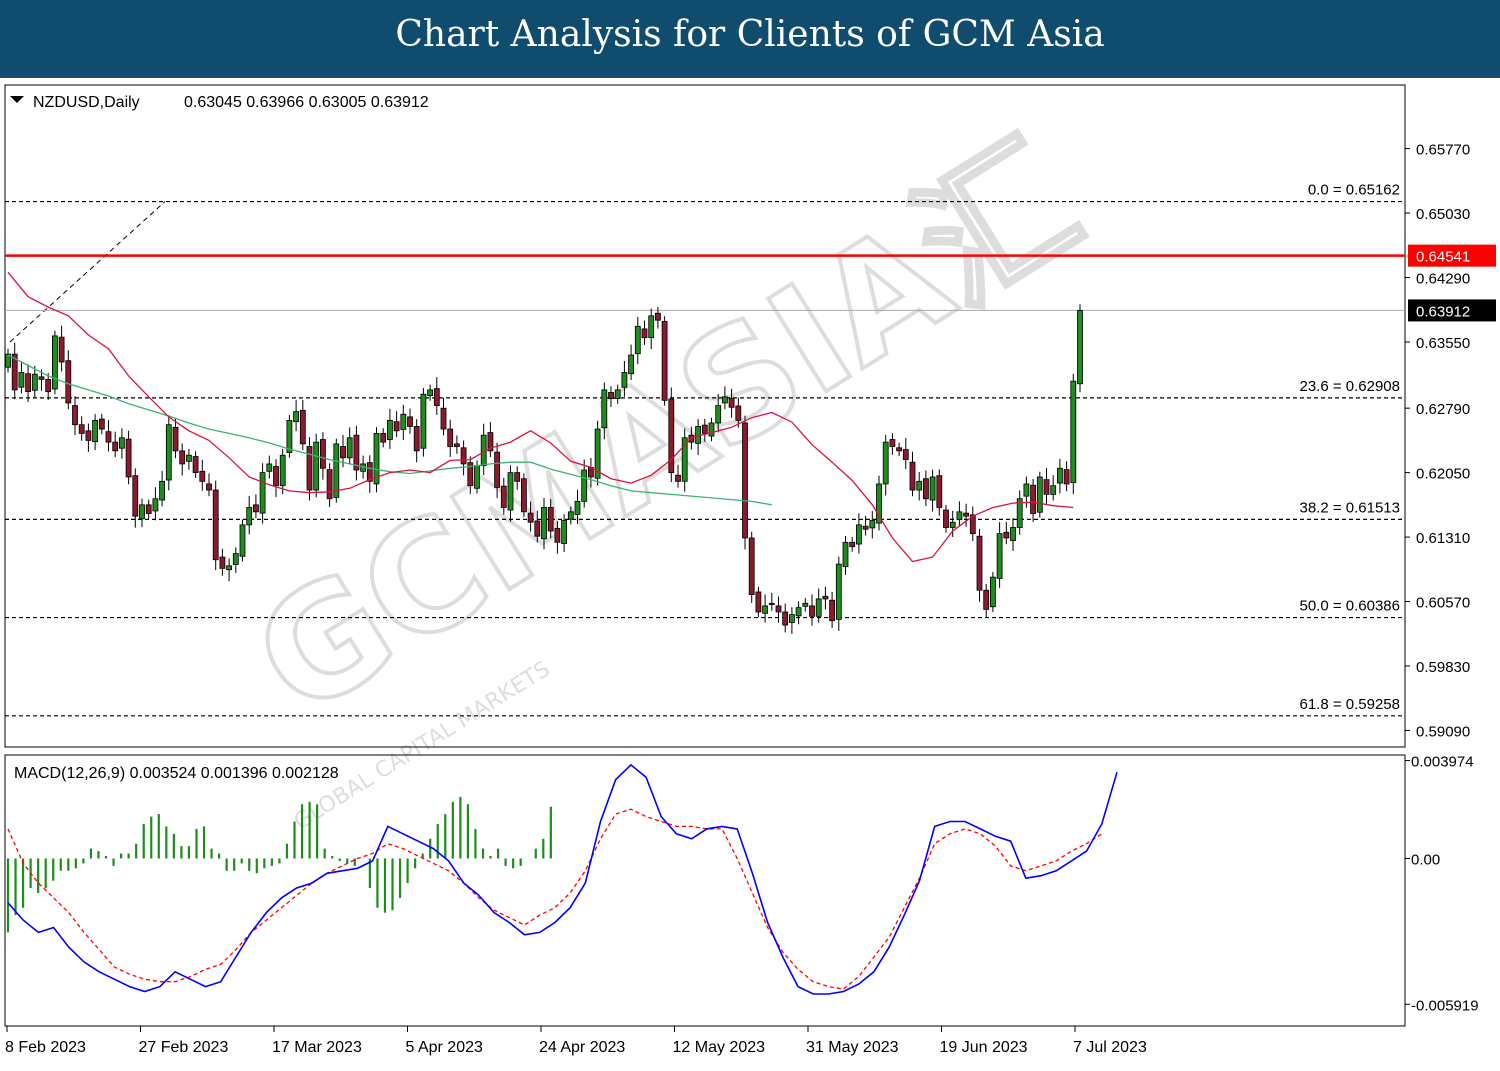  Describe the element at coordinates (1442, 762) in the screenshot. I see `macd-tick-label: 0.003974` at that location.